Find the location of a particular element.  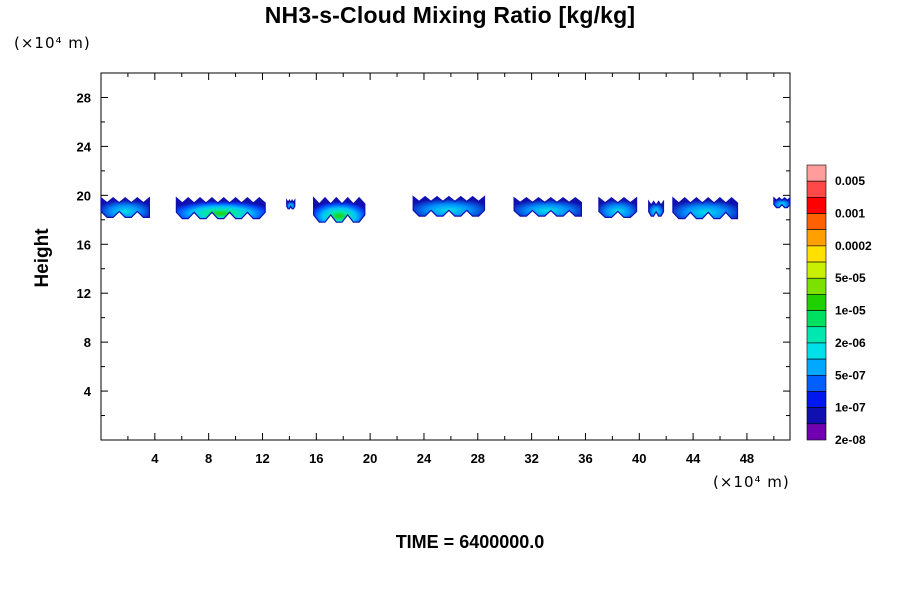

colorbar-label: 2e-08 is located at coordinates (850, 440).